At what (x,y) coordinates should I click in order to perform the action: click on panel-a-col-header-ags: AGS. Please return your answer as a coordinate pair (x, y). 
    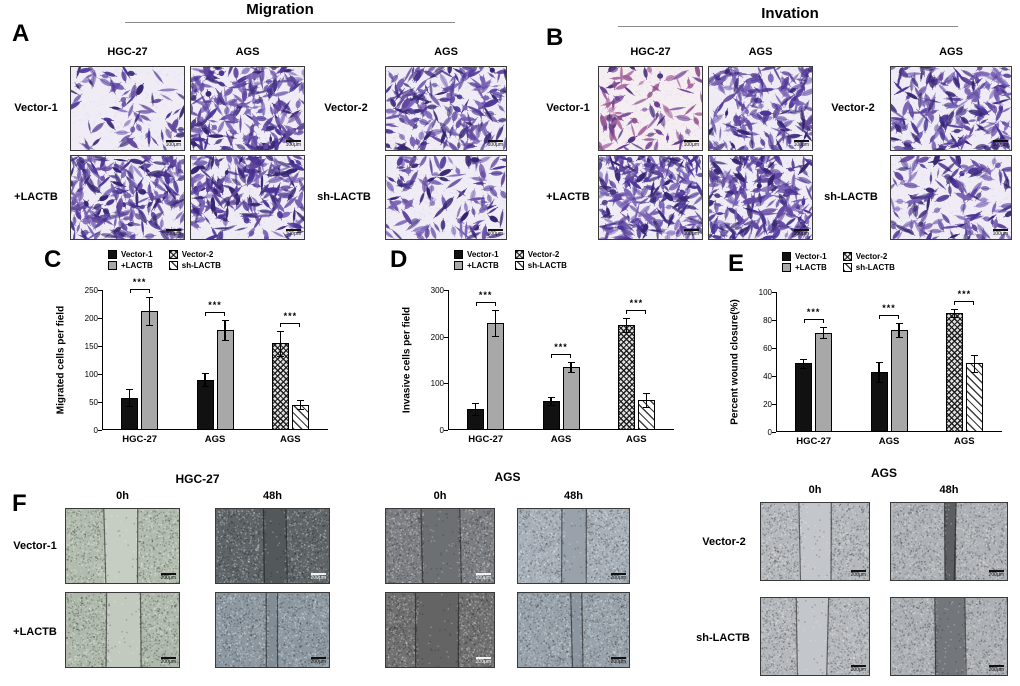
    Looking at the image, I should click on (247, 52).